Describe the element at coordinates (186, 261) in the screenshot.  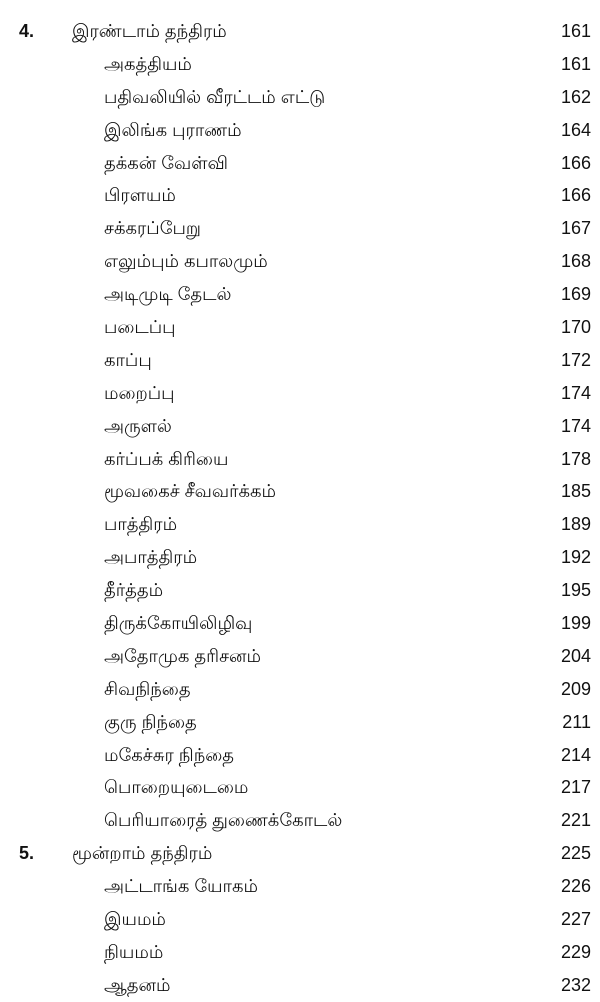
I see `entry-title: எலும்பும் கபாலமும்` at that location.